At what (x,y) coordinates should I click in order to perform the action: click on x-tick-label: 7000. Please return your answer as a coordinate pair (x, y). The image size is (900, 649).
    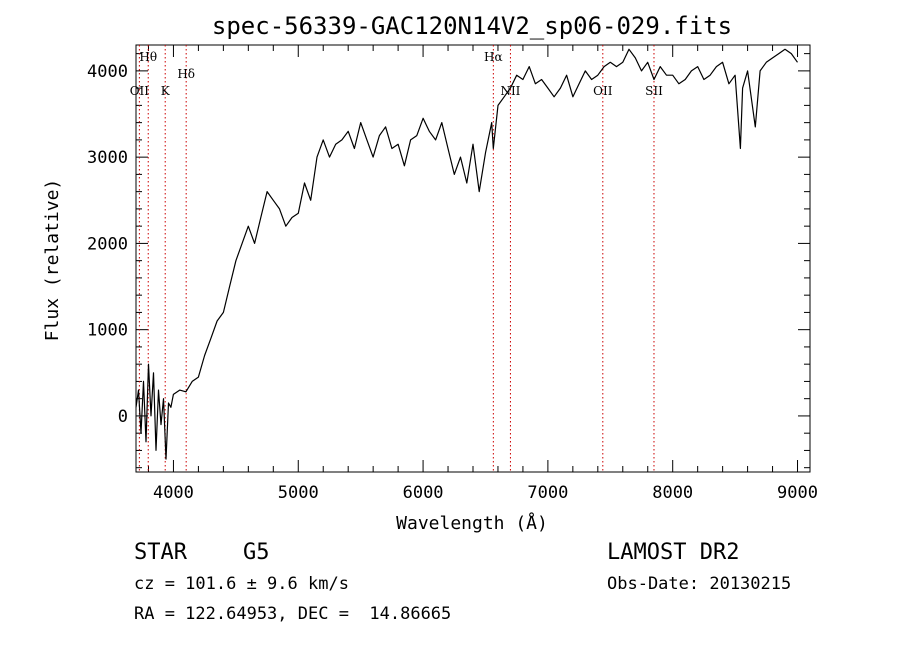
    Looking at the image, I should click on (547, 493).